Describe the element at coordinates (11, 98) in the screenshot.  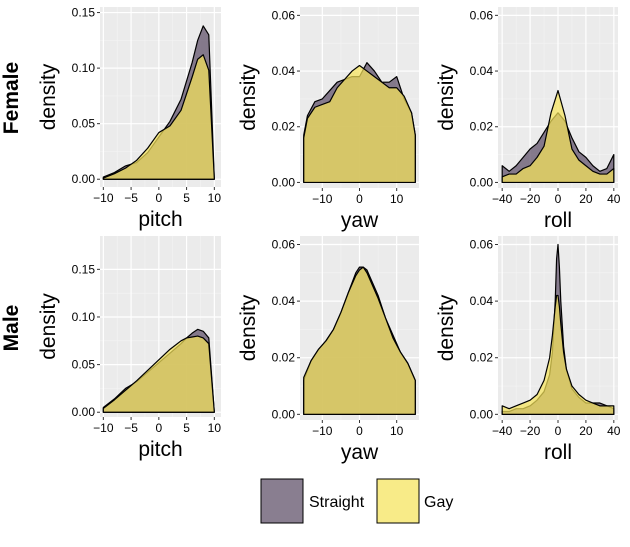
I see `row-label-female: Female` at that location.